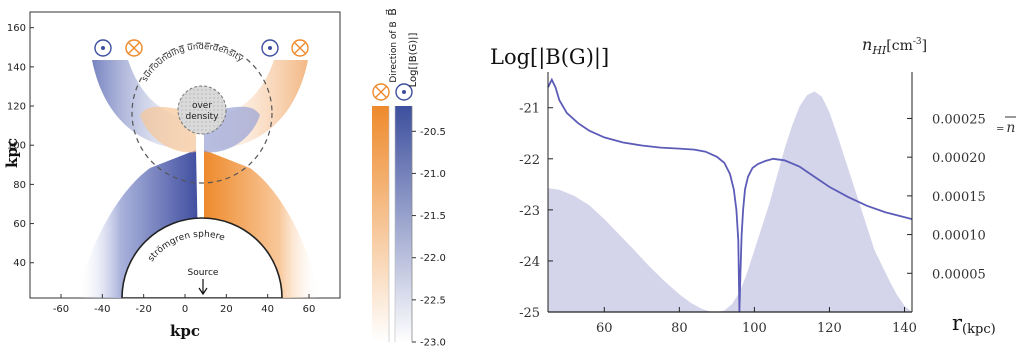  Describe the element at coordinates (754, 328) in the screenshot. I see `line-x-tick-label: 100` at that location.